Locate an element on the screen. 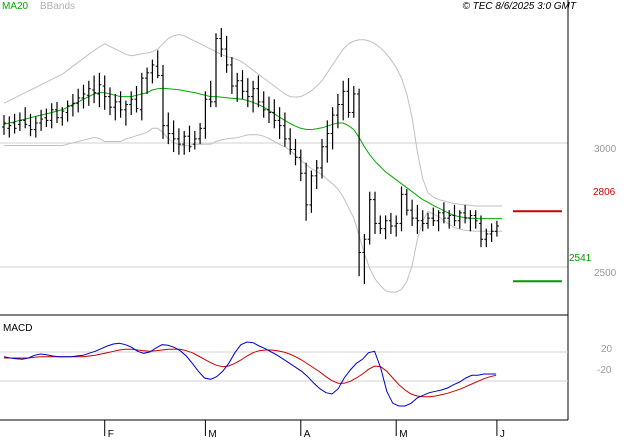 This screenshot has height=440, width=627. x-tick-label: A is located at coordinates (307, 434).